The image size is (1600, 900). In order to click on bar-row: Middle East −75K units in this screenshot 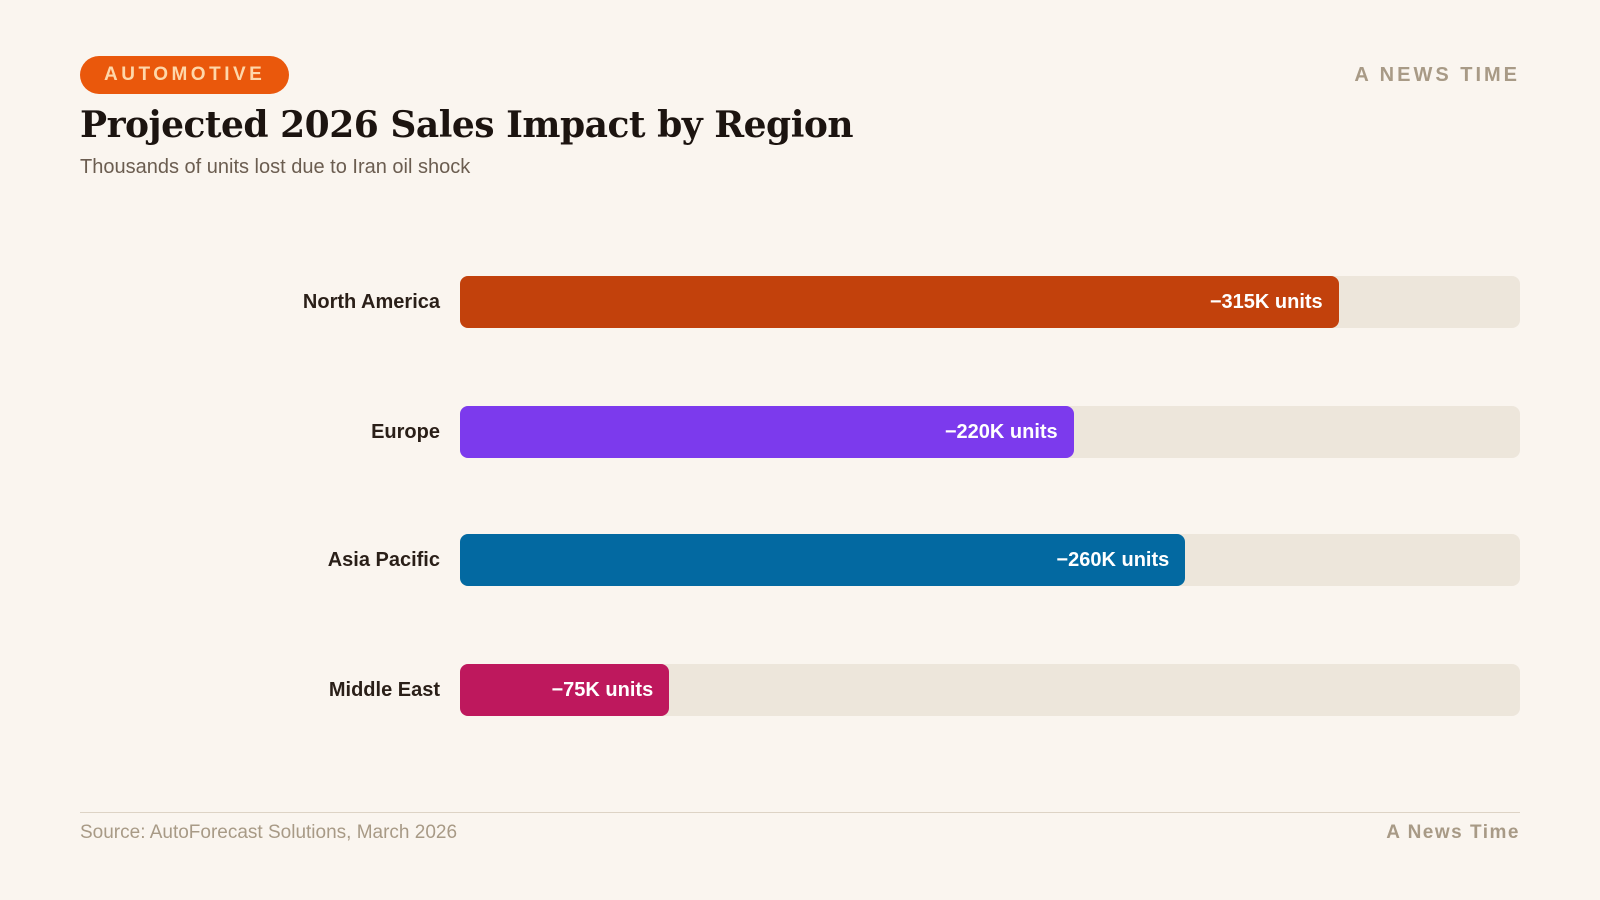, I will do `click(800, 690)`.